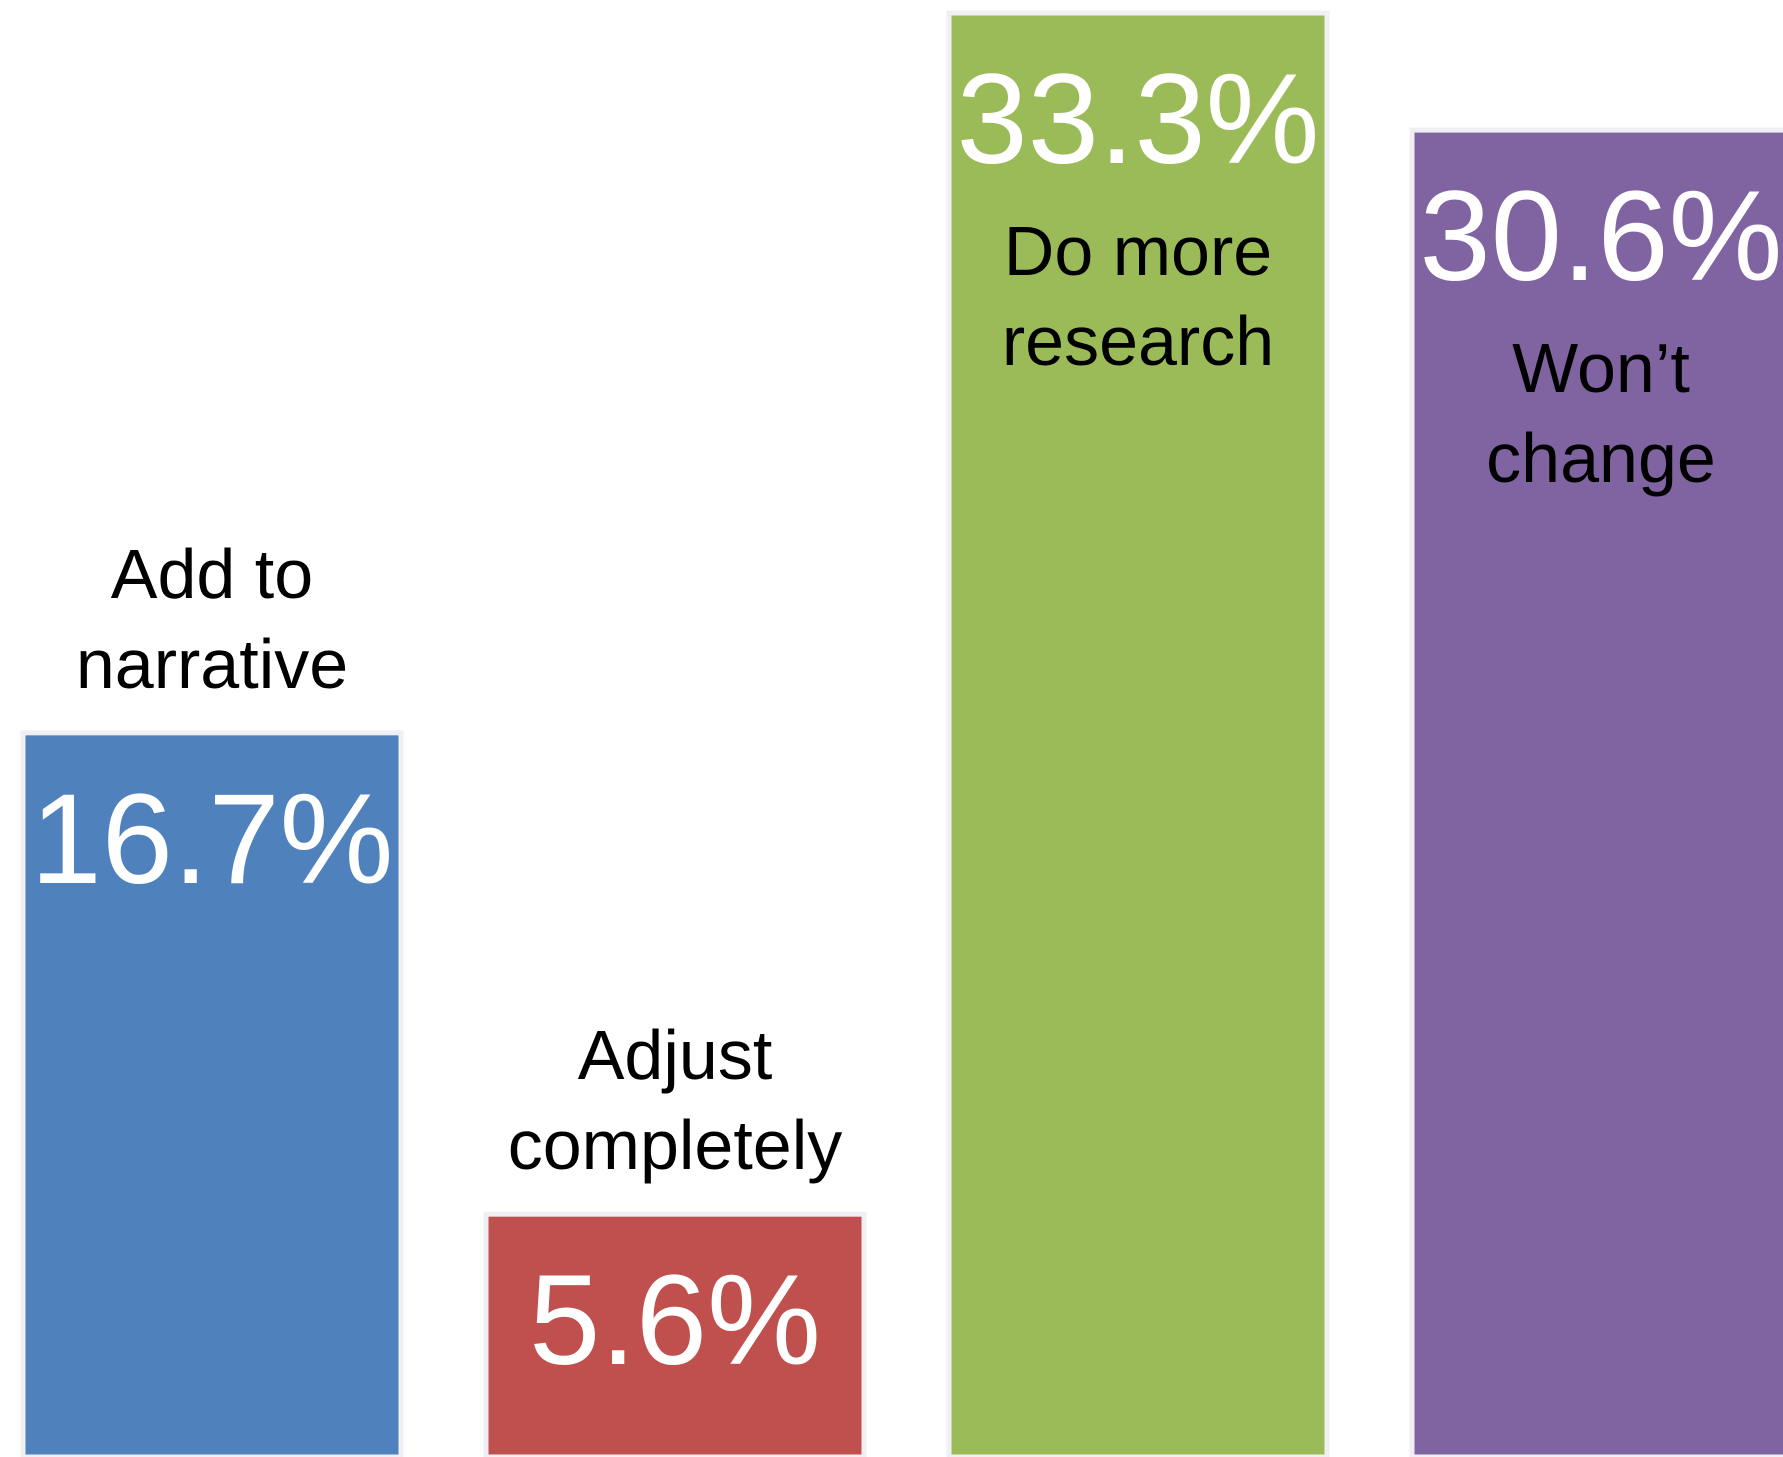 This screenshot has height=1457, width=1783. Describe the element at coordinates (675, 1320) in the screenshot. I see `value-label: 5.6%` at that location.